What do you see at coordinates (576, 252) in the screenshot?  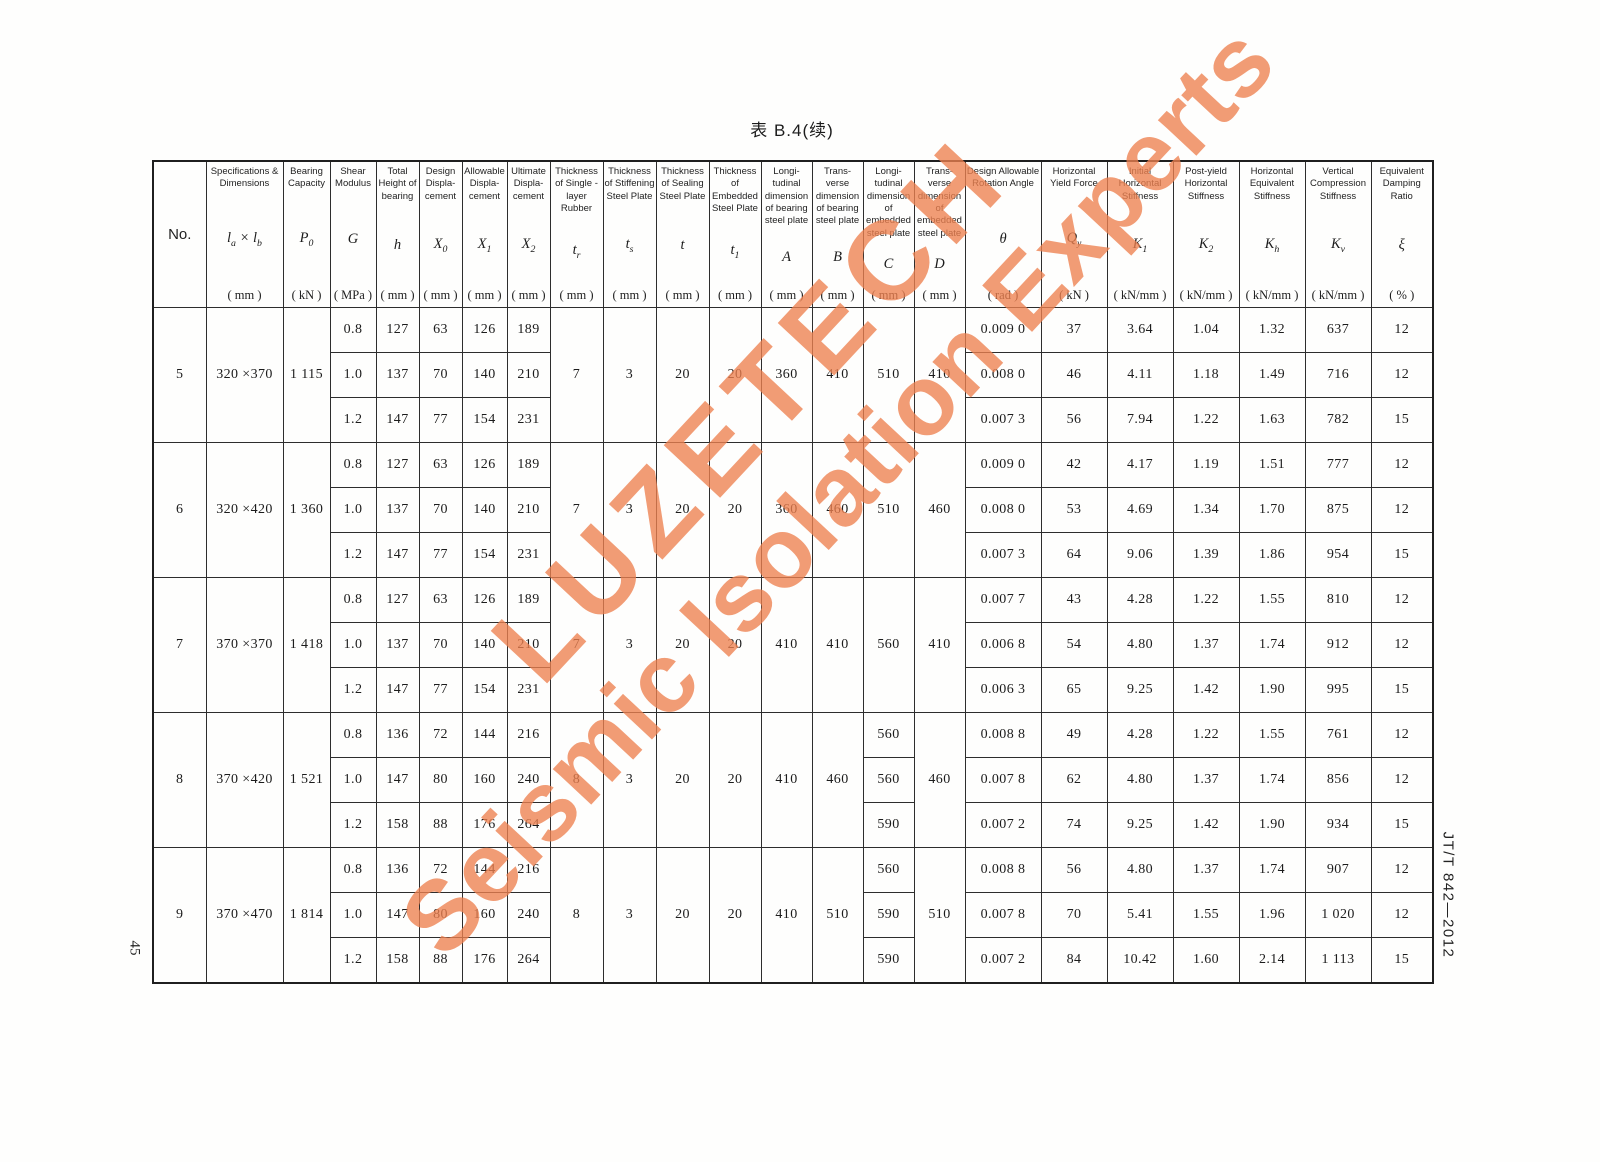 I see `column-symbol: tr` at bounding box center [576, 252].